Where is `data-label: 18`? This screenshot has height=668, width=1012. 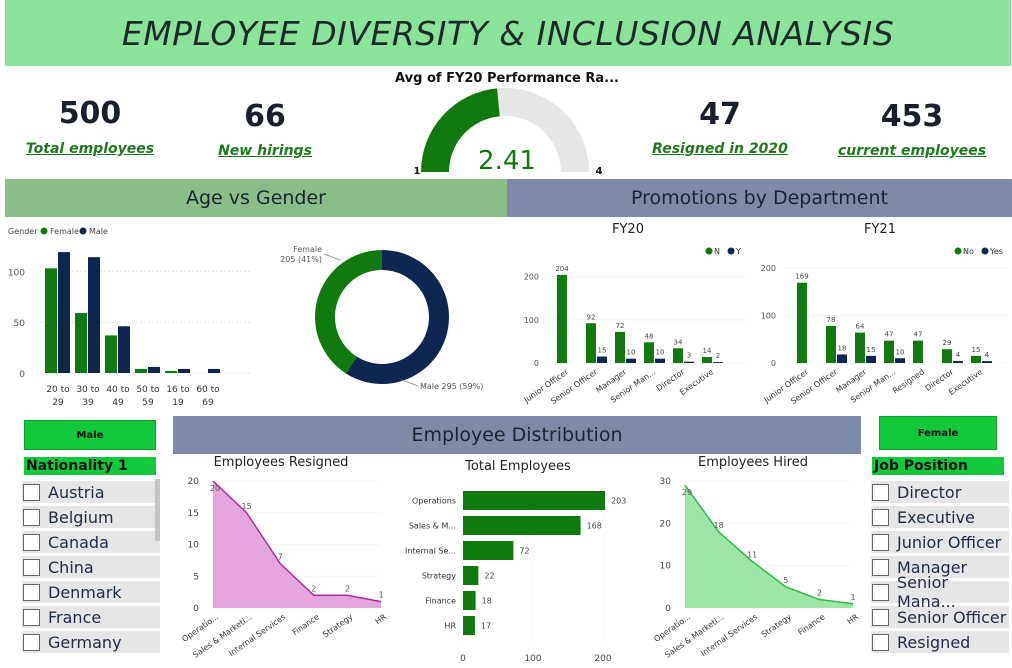
data-label: 18 is located at coordinates (842, 348).